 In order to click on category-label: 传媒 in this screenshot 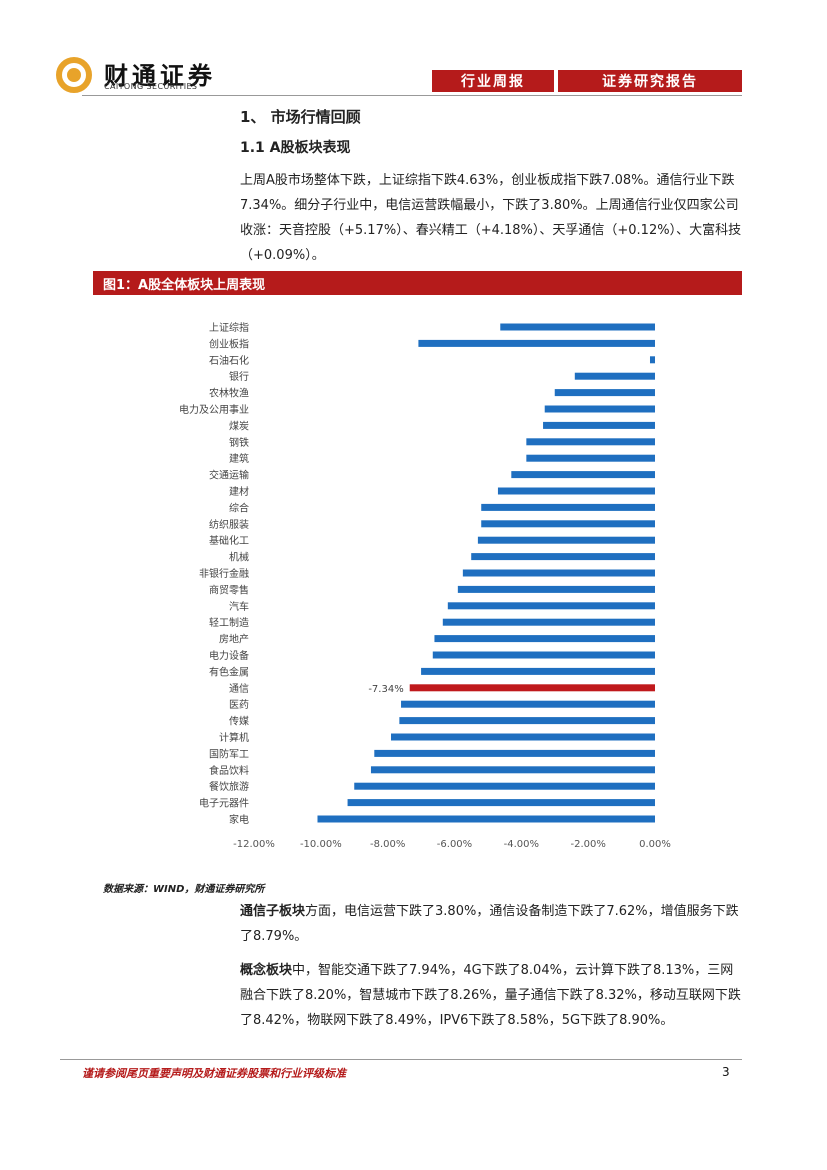, I will do `click(239, 722)`.